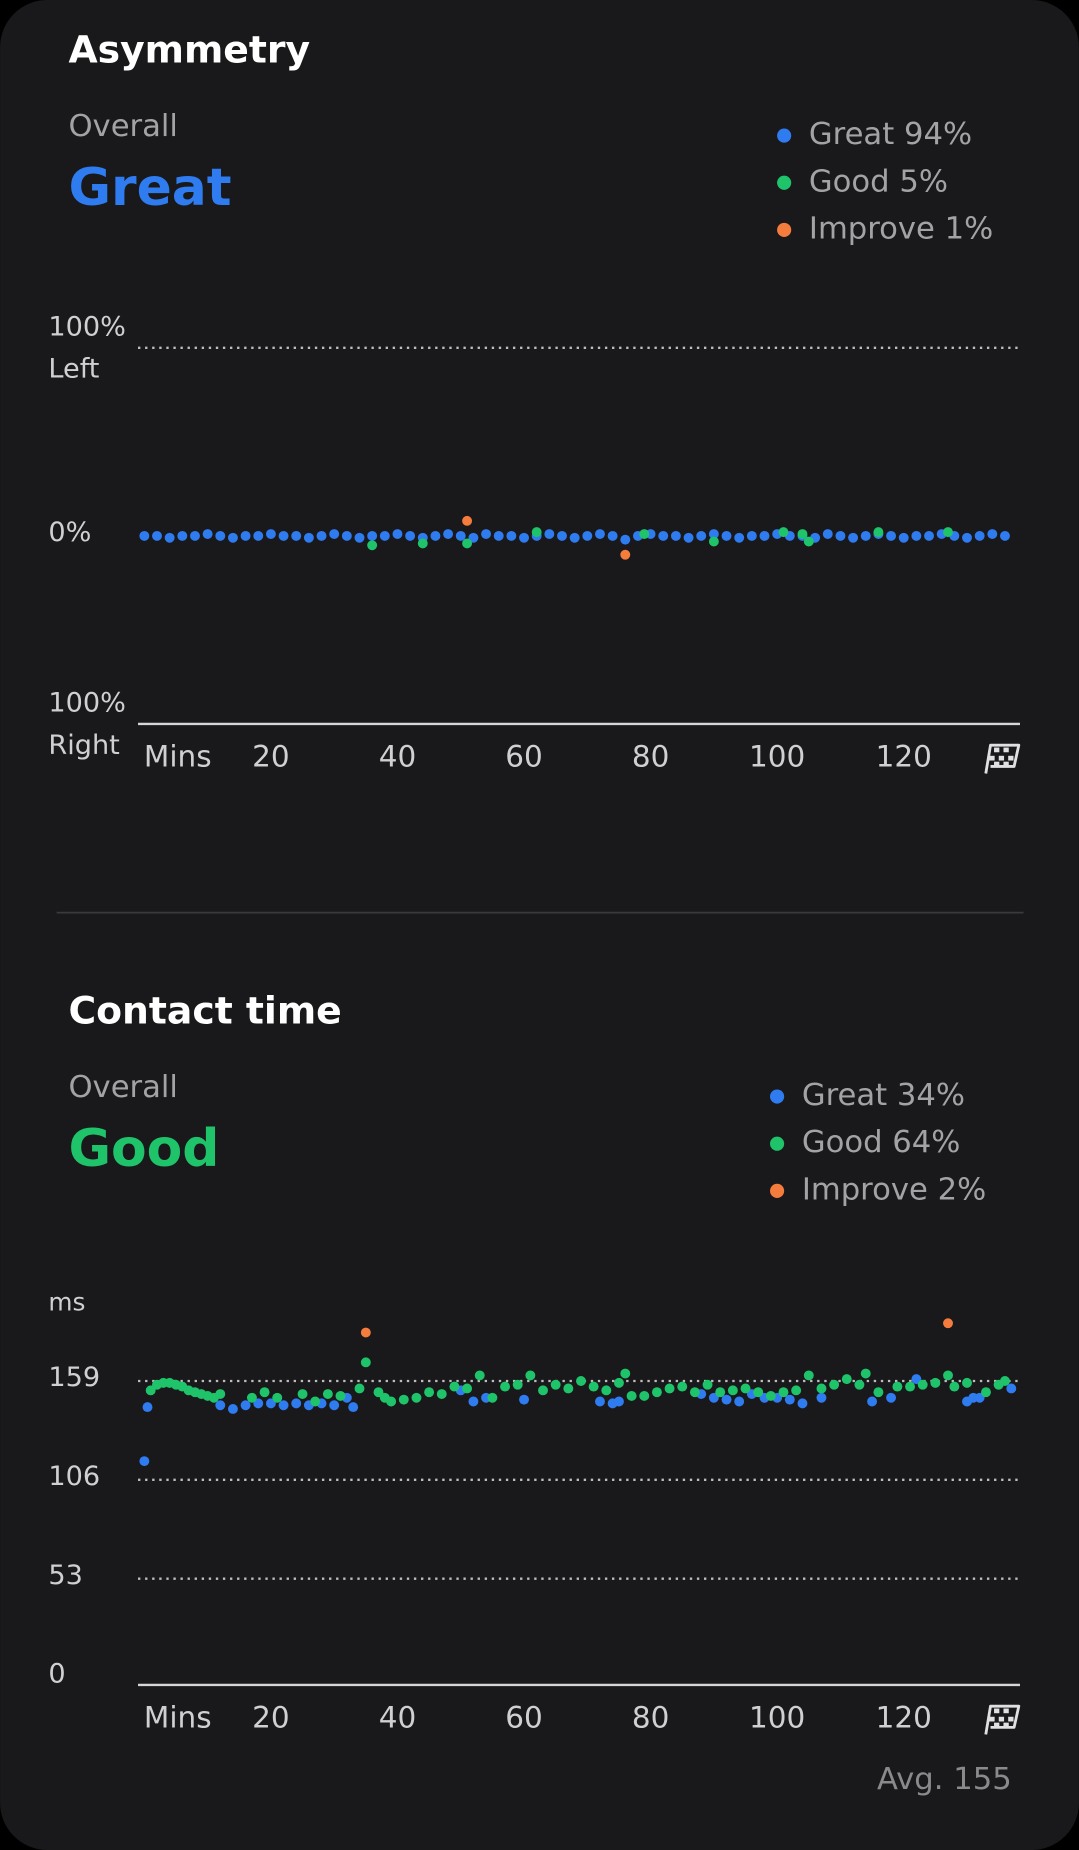 The height and width of the screenshot is (1850, 1079). Describe the element at coordinates (944, 1779) in the screenshot. I see `average-label: Avg. 155` at that location.